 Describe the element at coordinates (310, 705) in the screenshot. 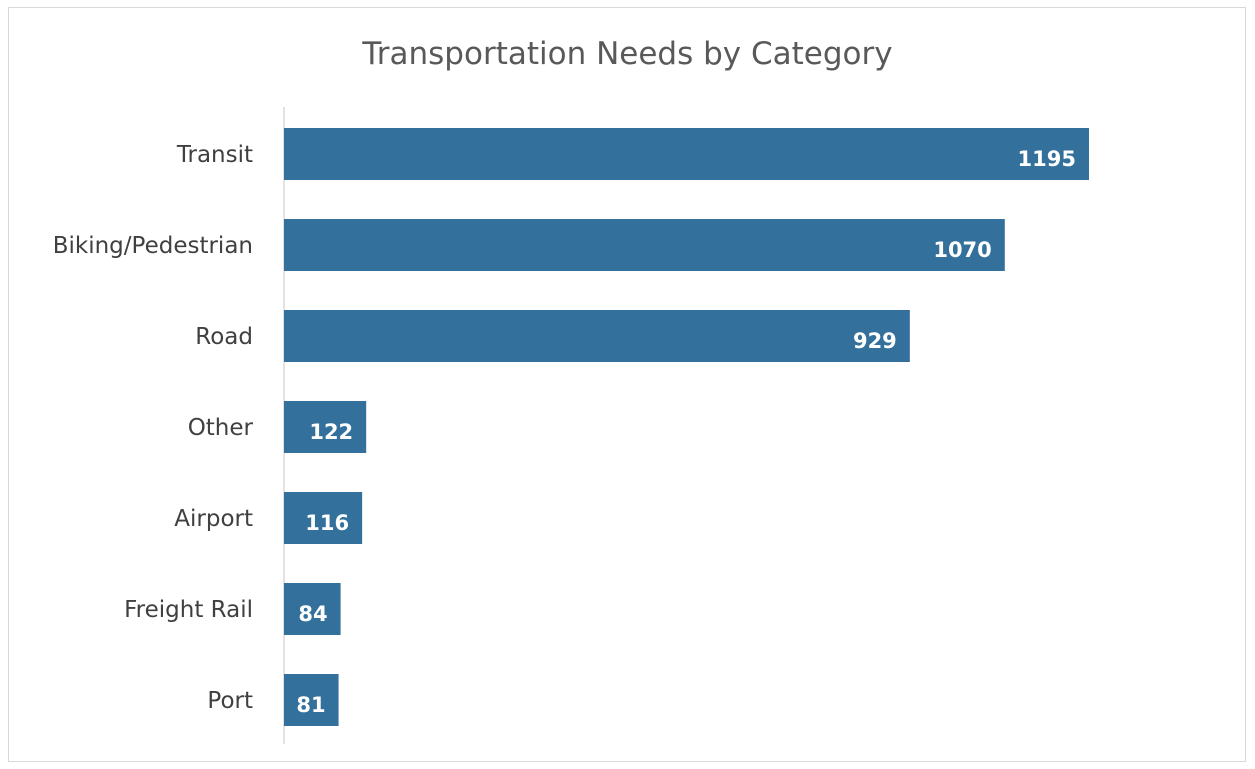

I see `value-label-port: 81` at that location.